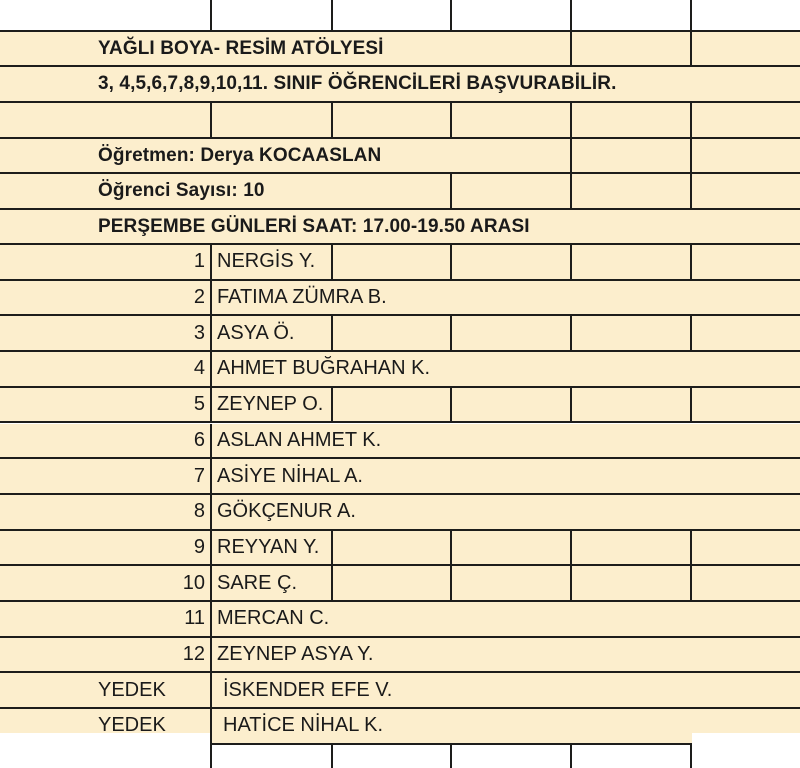 This screenshot has width=800, height=768. Describe the element at coordinates (452, 691) in the screenshot. I see `reserve-name-cell: İSKENDER EFE V.` at that location.